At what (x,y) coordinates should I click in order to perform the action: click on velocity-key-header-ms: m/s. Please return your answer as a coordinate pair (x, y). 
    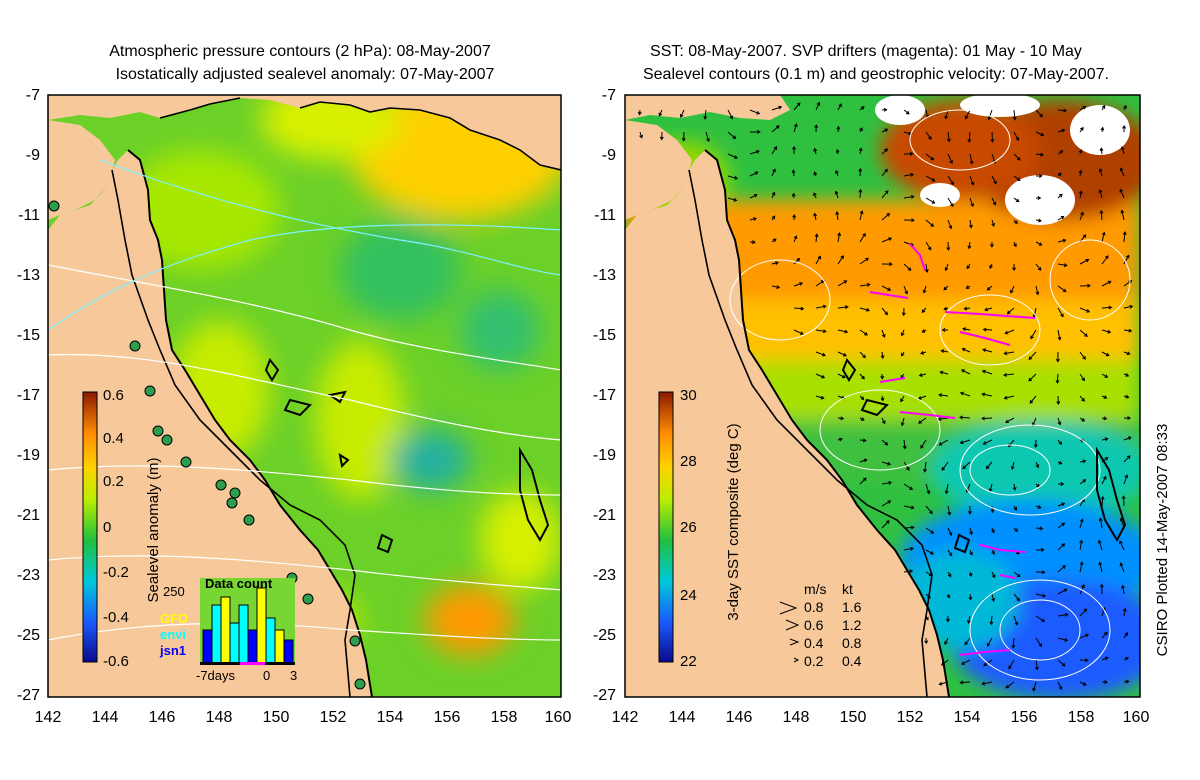
    Looking at the image, I should click on (815, 589).